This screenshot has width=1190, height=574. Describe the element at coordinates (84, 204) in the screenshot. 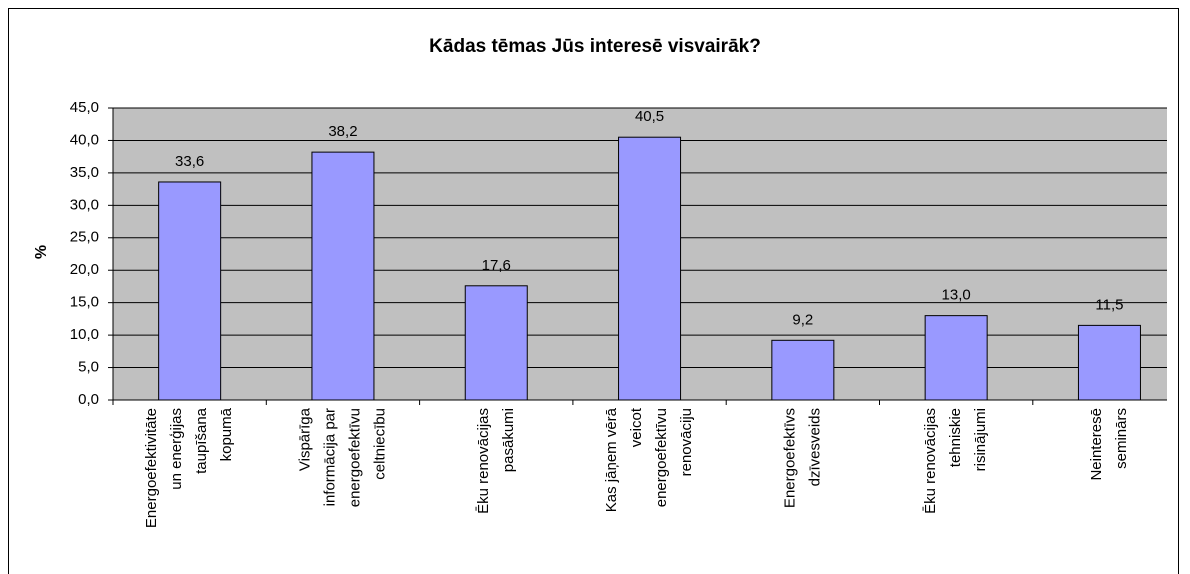

I see `y-tick-label: 30,0` at that location.